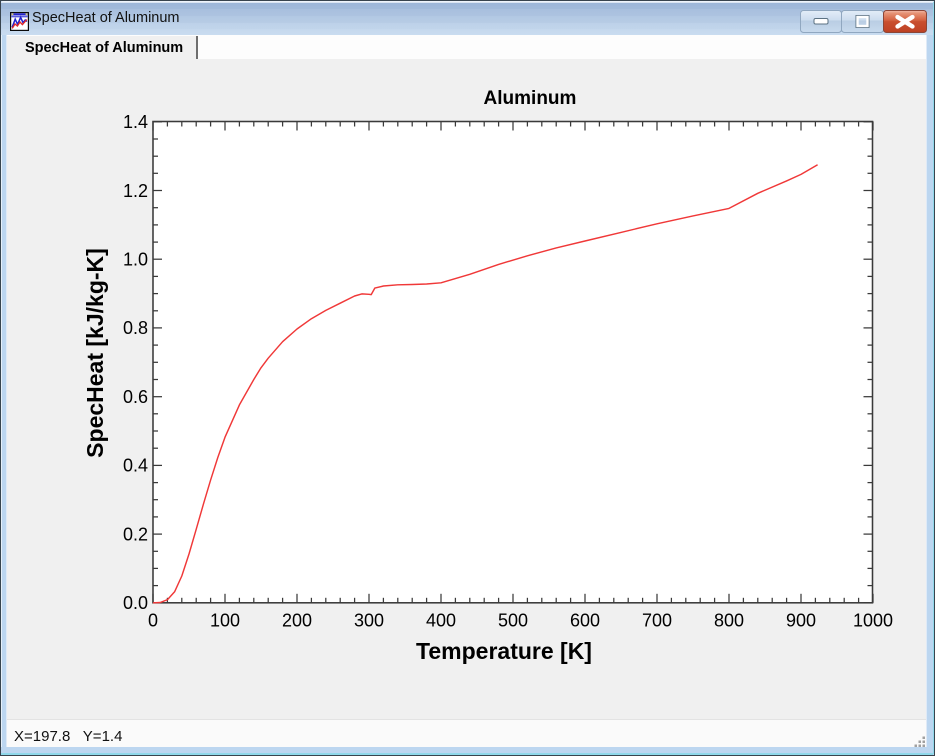 This screenshot has width=935, height=756. What do you see at coordinates (297, 621) in the screenshot?
I see `svg-text: 200` at bounding box center [297, 621].